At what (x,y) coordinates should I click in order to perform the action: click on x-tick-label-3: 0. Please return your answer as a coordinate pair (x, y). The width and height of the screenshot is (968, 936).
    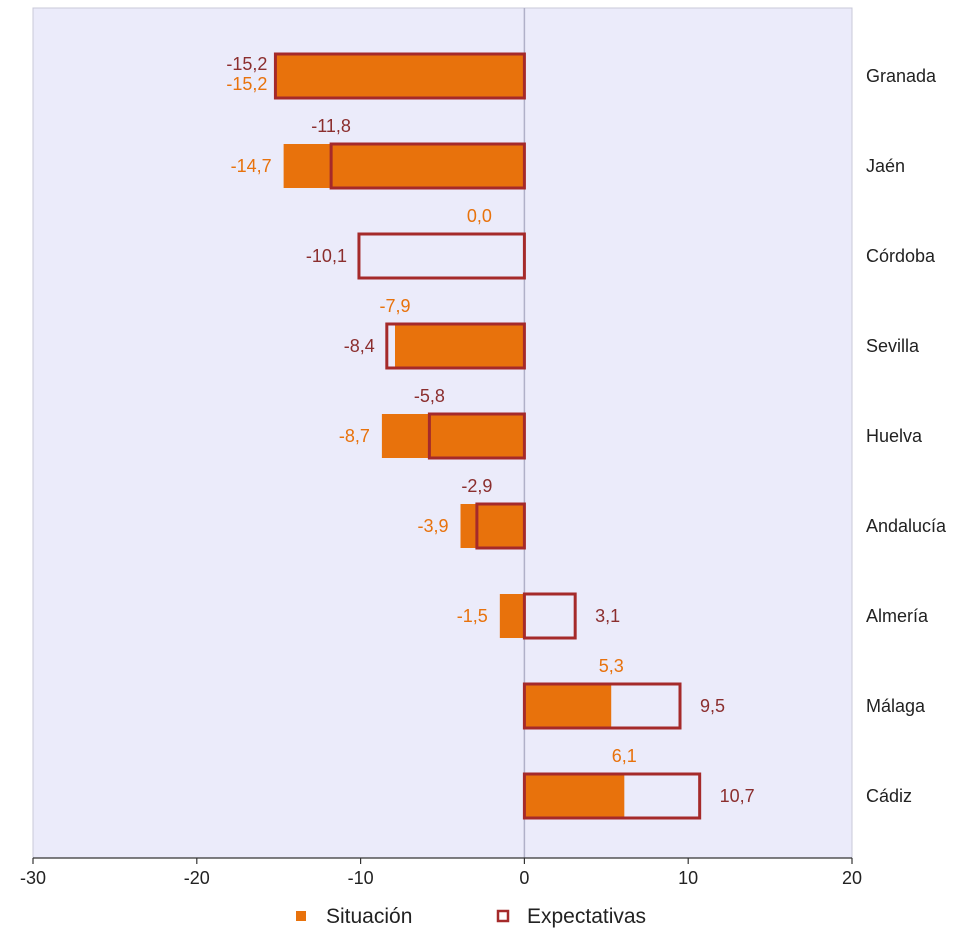
    Looking at the image, I should click on (524, 878).